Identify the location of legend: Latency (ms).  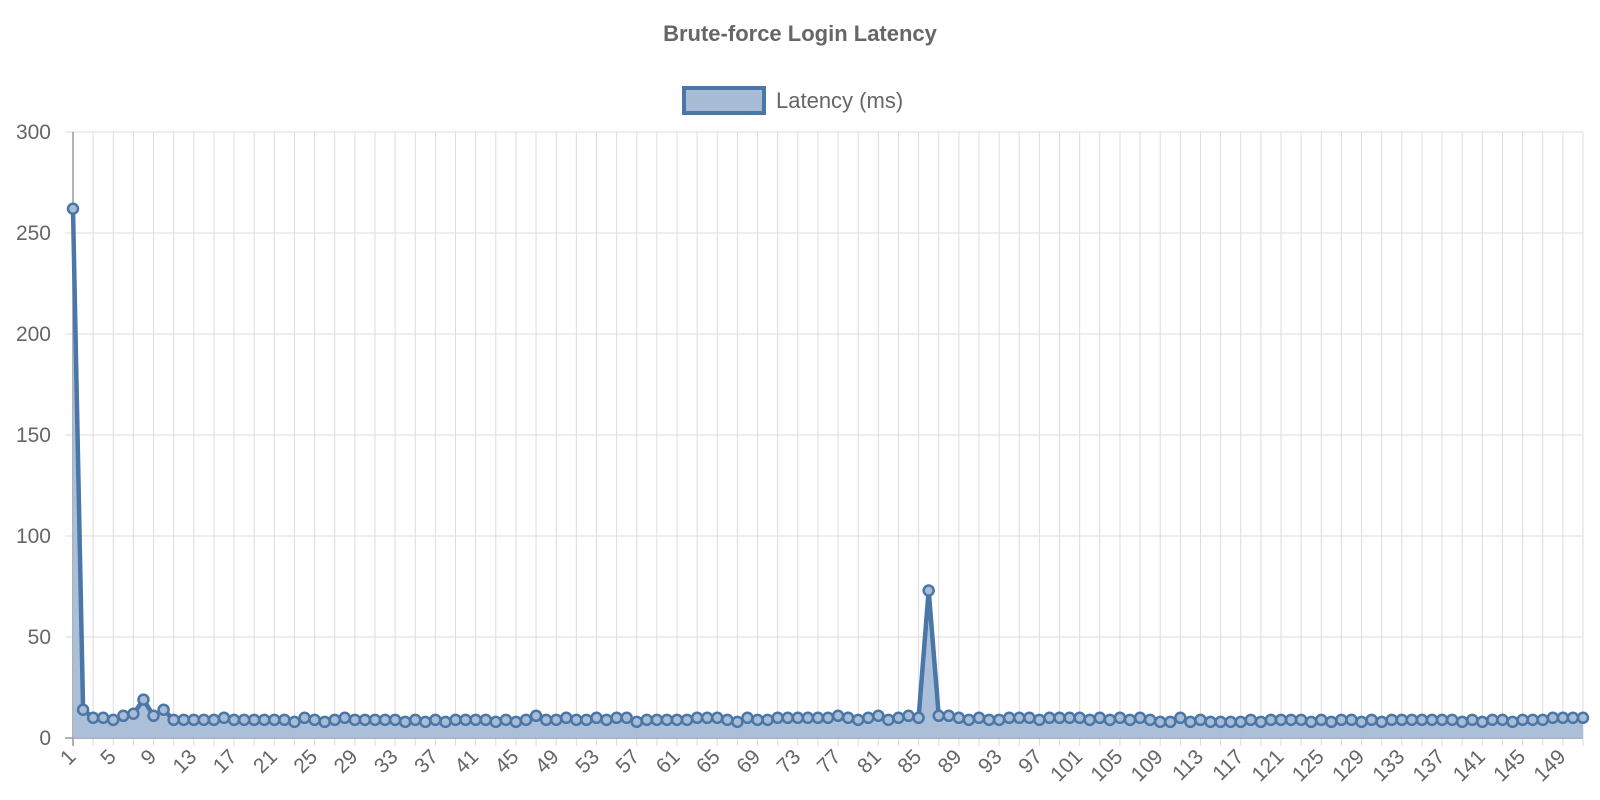
(792, 100).